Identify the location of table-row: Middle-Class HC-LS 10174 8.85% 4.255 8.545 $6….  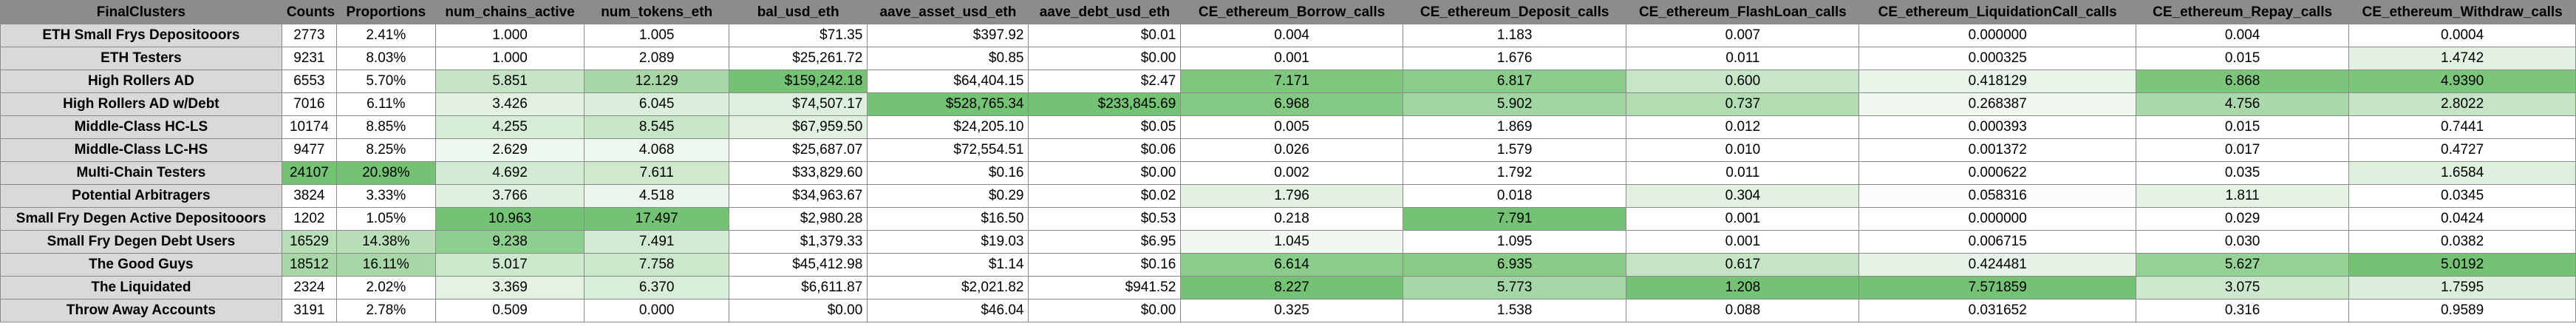
(1288, 127).